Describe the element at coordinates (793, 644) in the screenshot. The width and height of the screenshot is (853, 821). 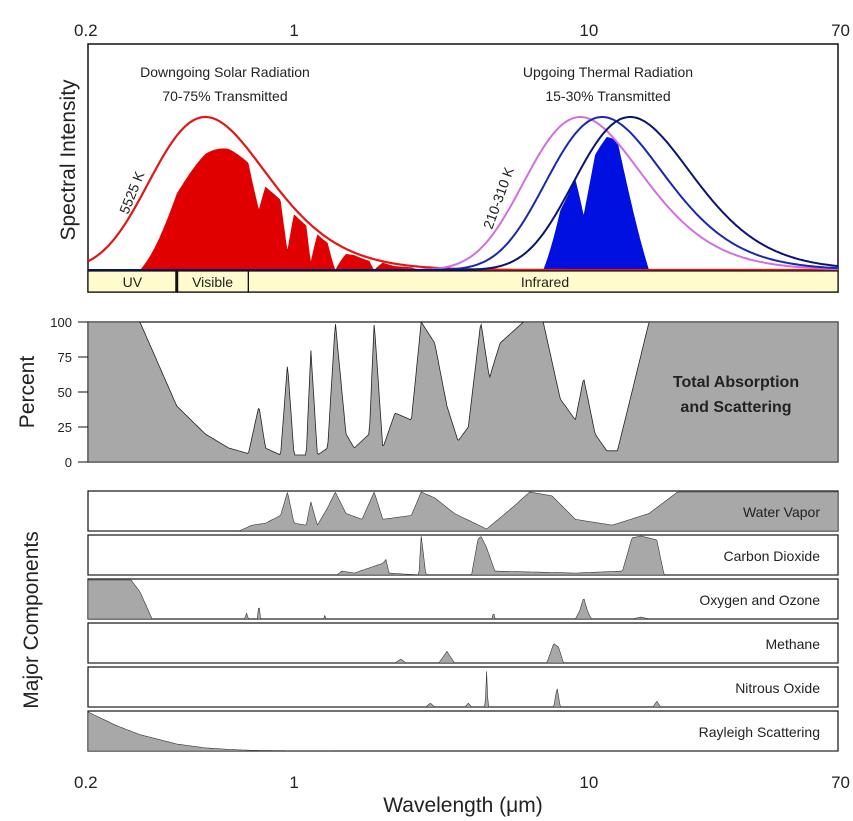
I see `component-label: Methane` at that location.